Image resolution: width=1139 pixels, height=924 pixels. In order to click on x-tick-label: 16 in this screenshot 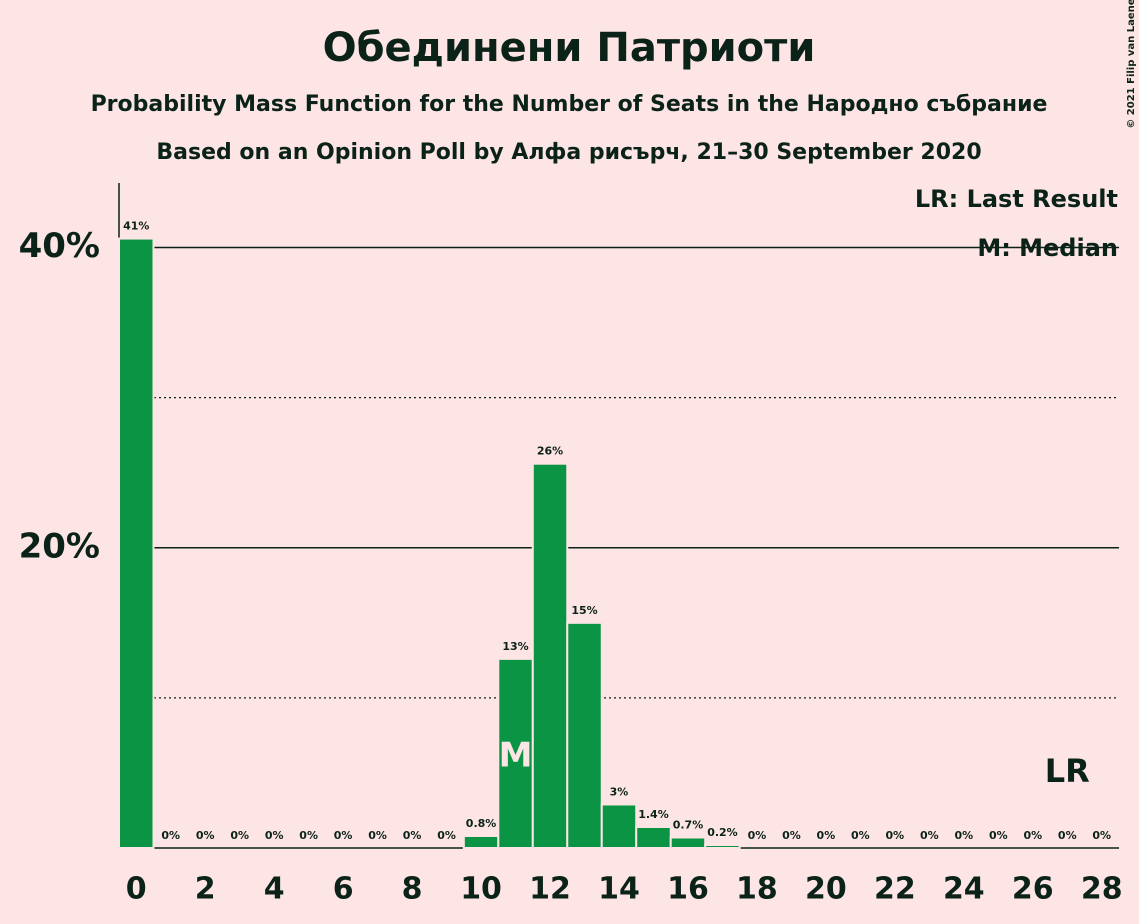, I will do `click(688, 889)`.